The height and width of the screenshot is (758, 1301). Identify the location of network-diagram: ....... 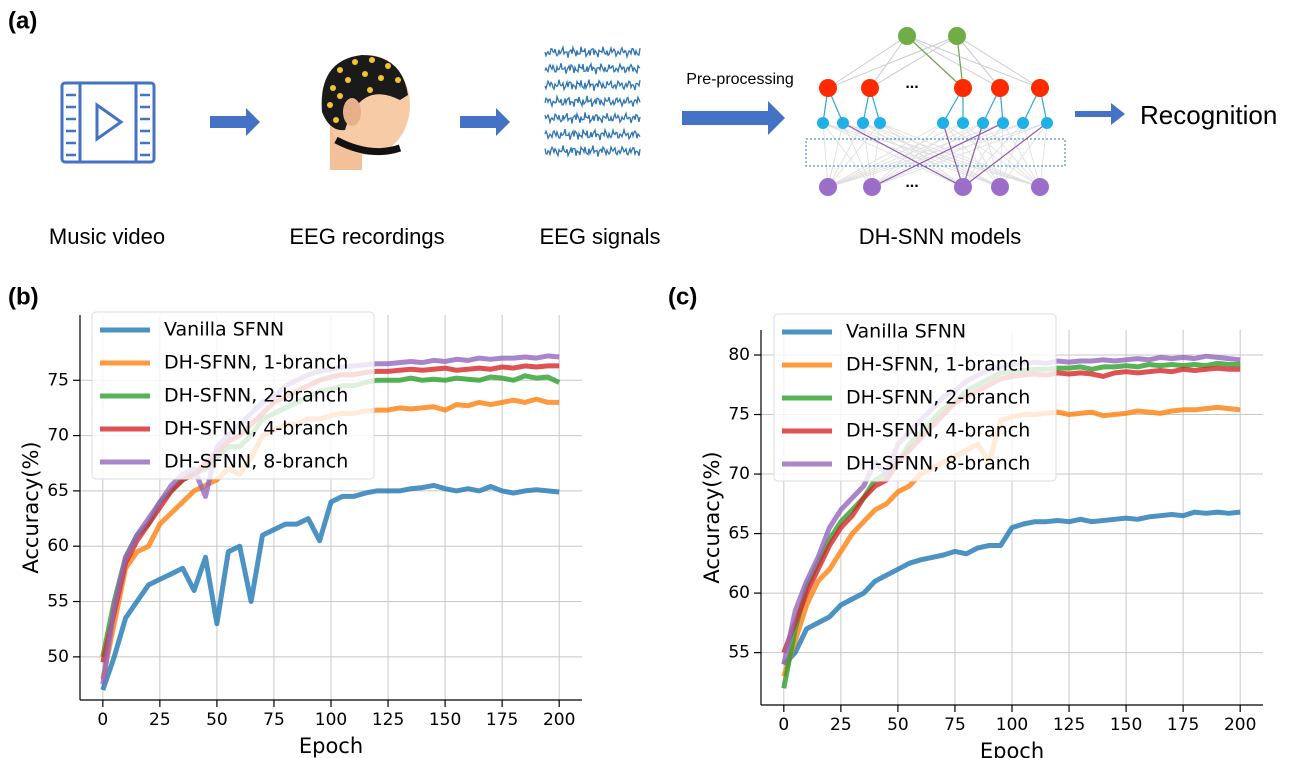
(935, 111).